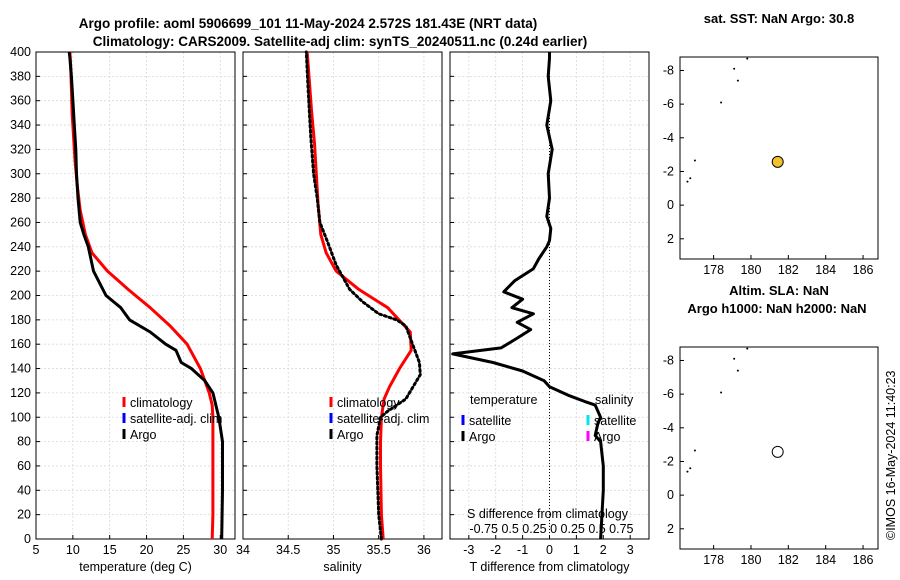  I want to click on x-tick-label: 10, so click(73, 550).